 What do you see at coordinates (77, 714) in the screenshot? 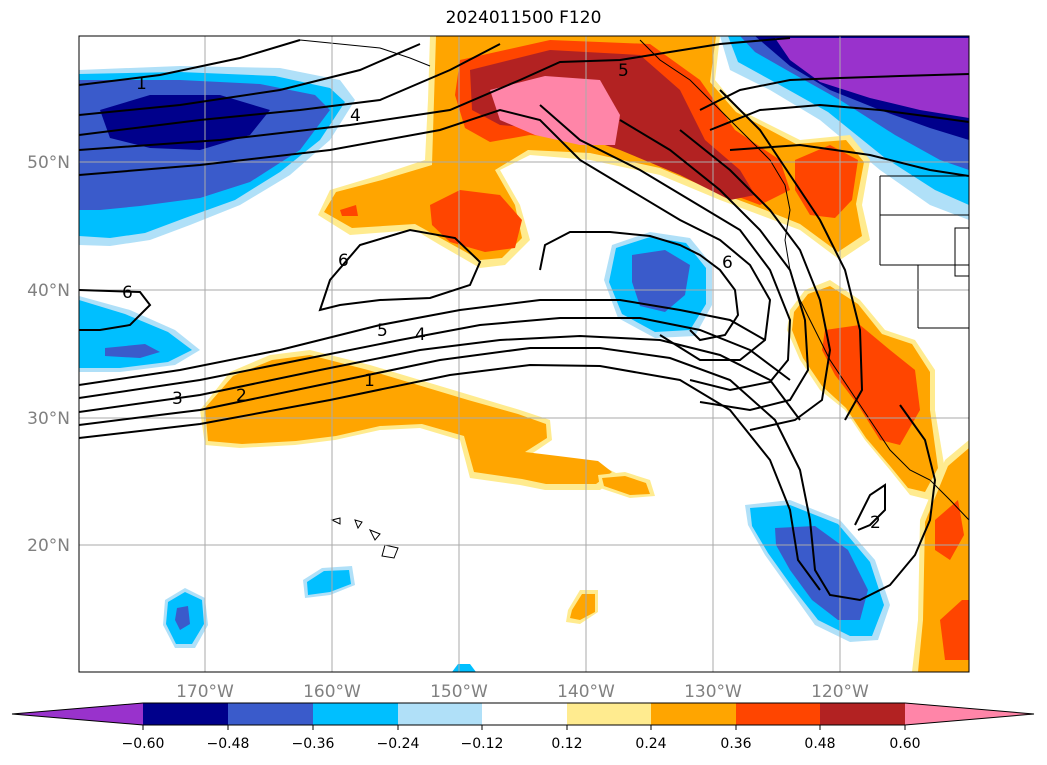
I see `colorbar-extend-low` at bounding box center [77, 714].